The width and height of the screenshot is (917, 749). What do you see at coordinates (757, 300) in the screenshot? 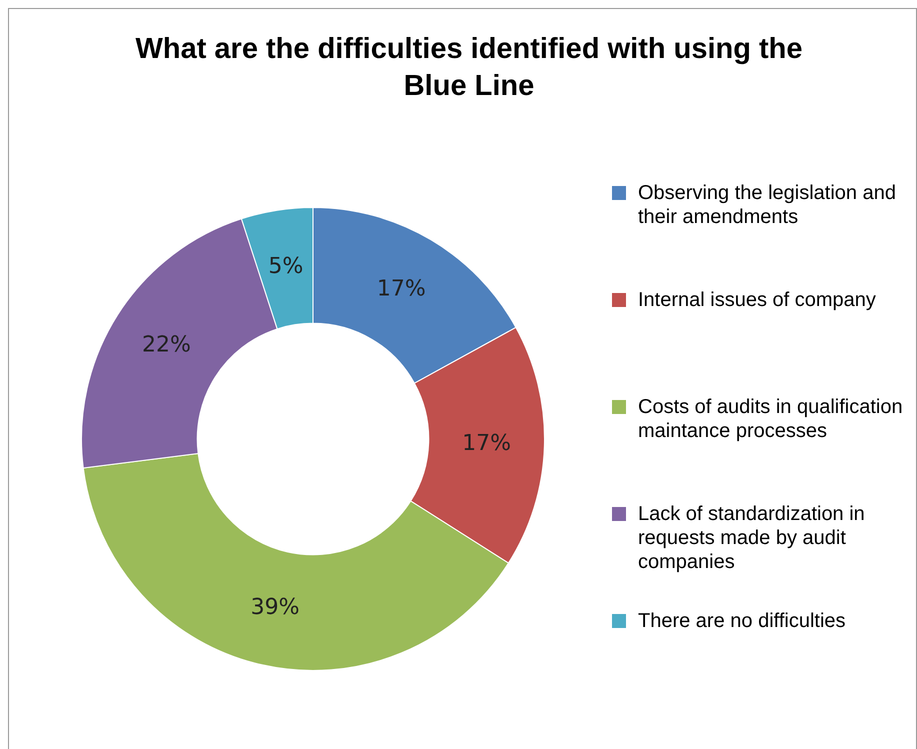
I see `legend-label: Internal issues of company` at bounding box center [757, 300].